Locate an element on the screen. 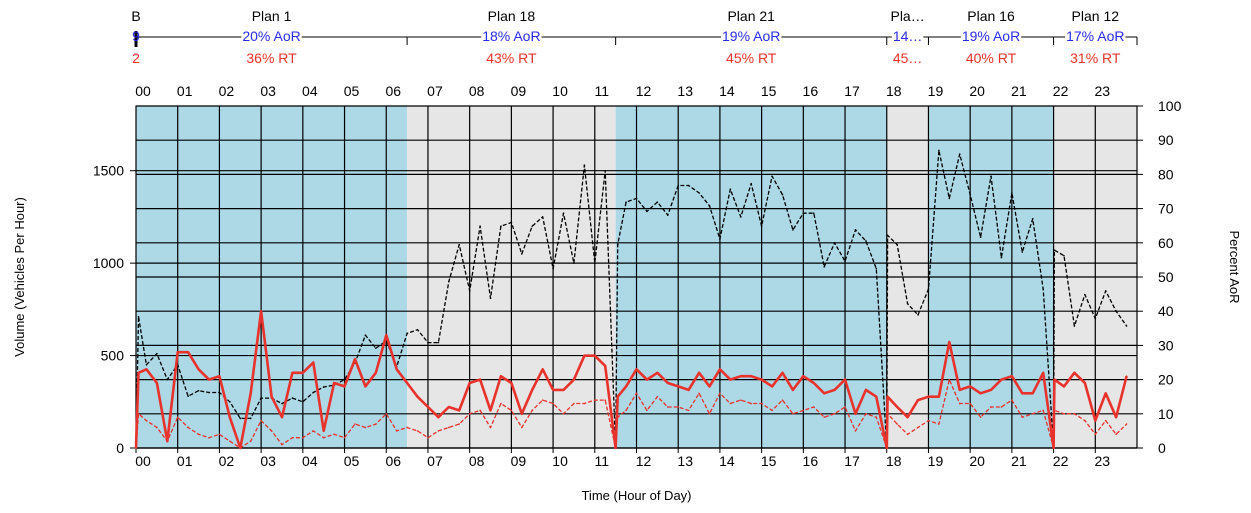 The height and width of the screenshot is (513, 1251). plan-aor: 19% AoR is located at coordinates (751, 36).